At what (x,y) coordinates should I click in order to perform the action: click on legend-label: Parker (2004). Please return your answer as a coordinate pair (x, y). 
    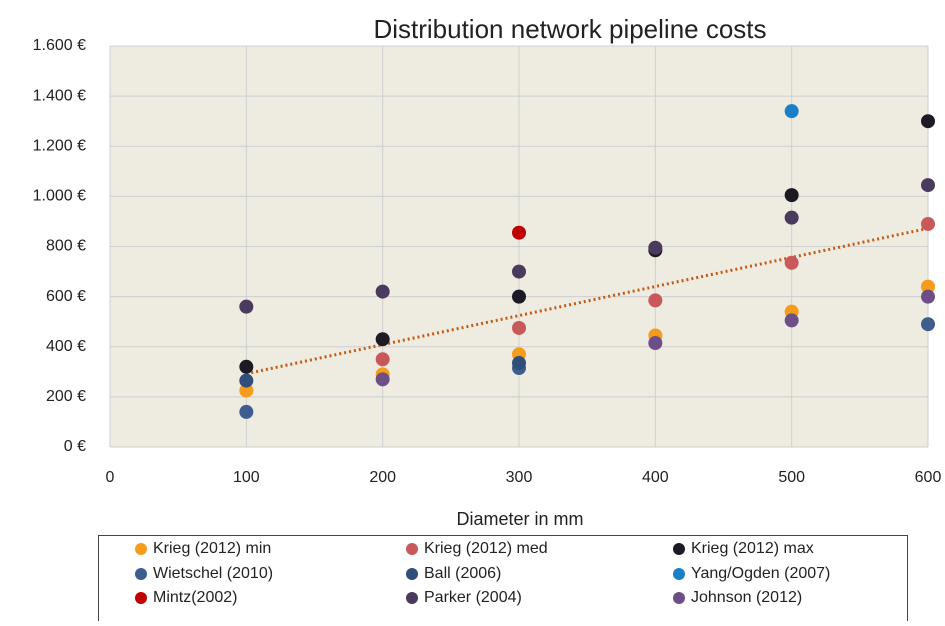
    Looking at the image, I should click on (473, 597).